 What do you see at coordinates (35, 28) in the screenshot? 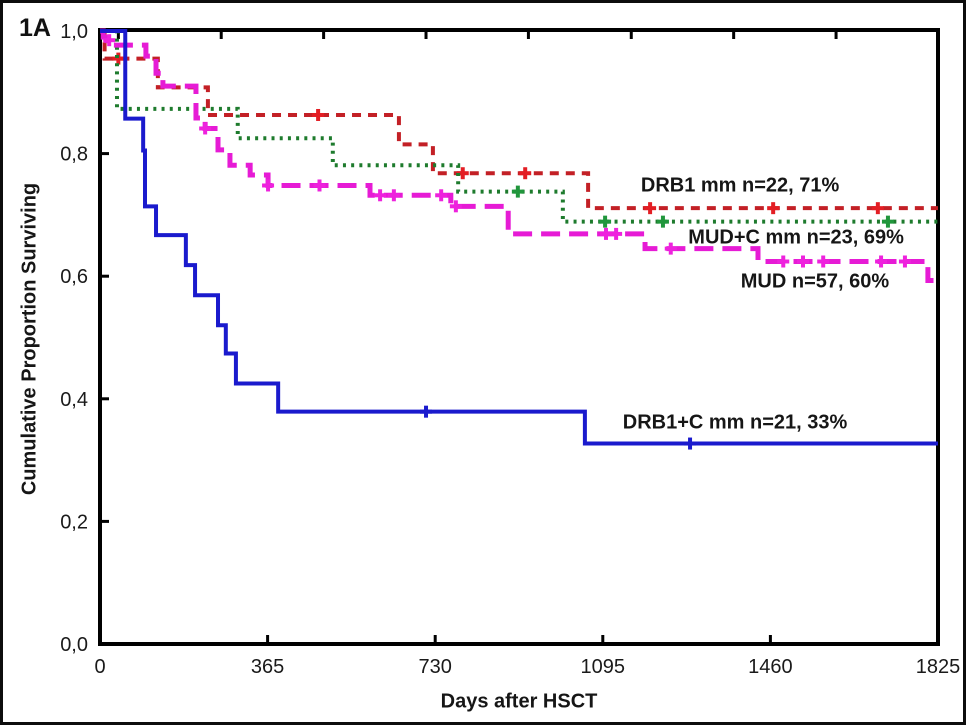
I see `panel-label: 1A` at bounding box center [35, 28].